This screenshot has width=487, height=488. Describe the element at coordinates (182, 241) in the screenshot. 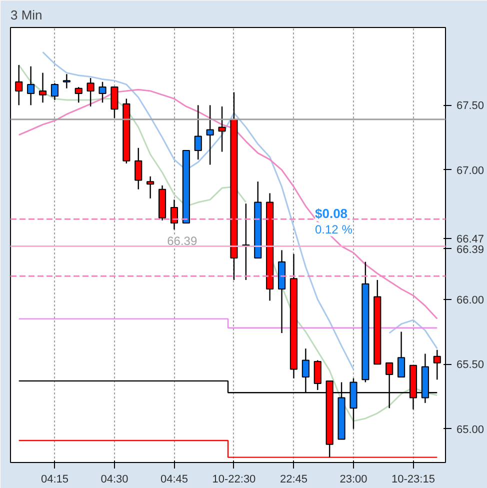

I see `annotation: 66.39` at that location.